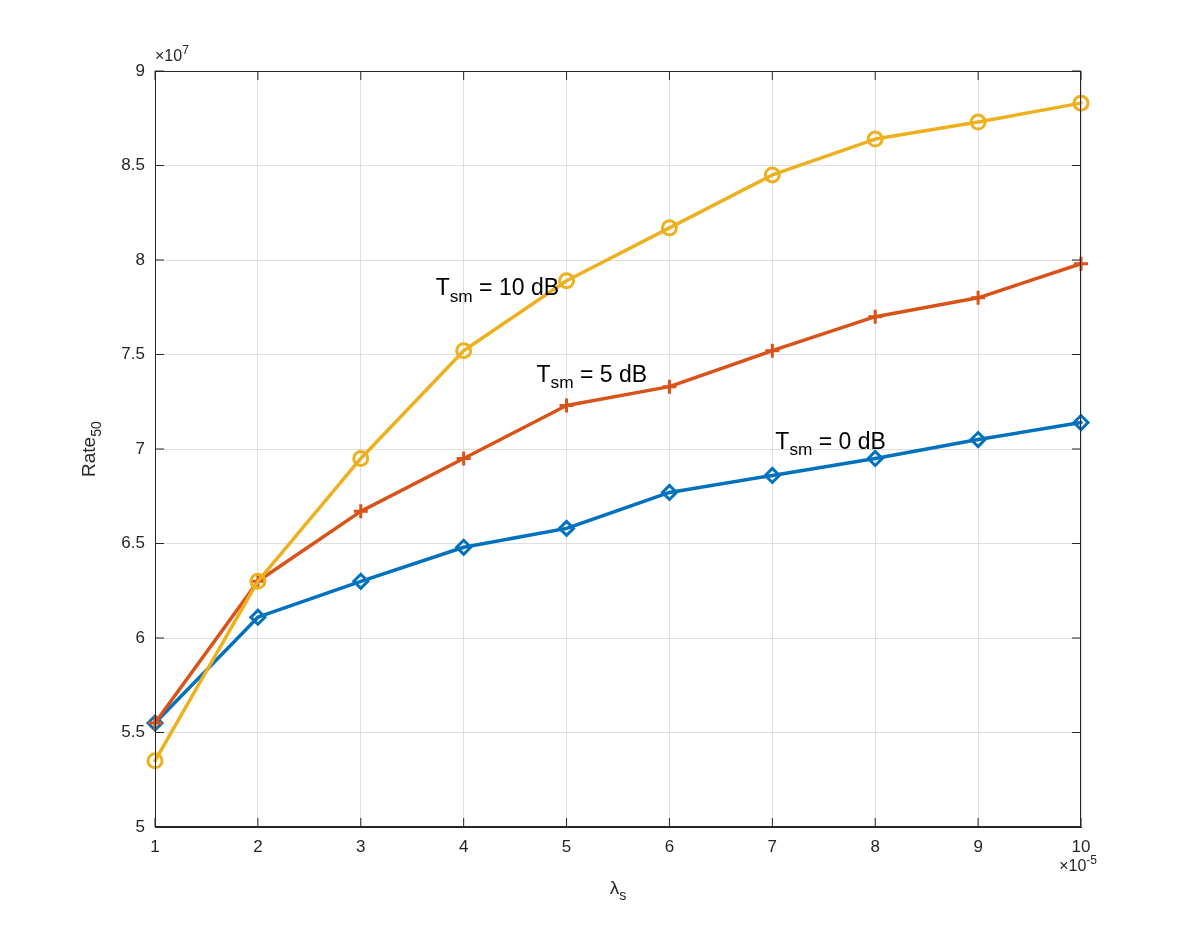  I want to click on y-axis-title: Rate50, so click(91, 448).